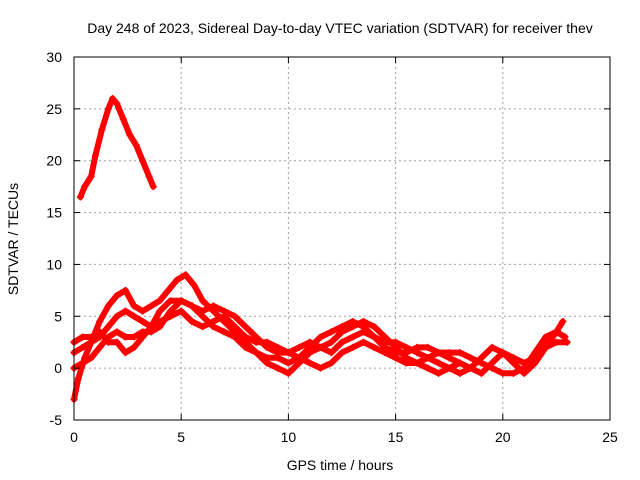 The width and height of the screenshot is (640, 480). Describe the element at coordinates (503, 437) in the screenshot. I see `x-tick-label: 20` at that location.